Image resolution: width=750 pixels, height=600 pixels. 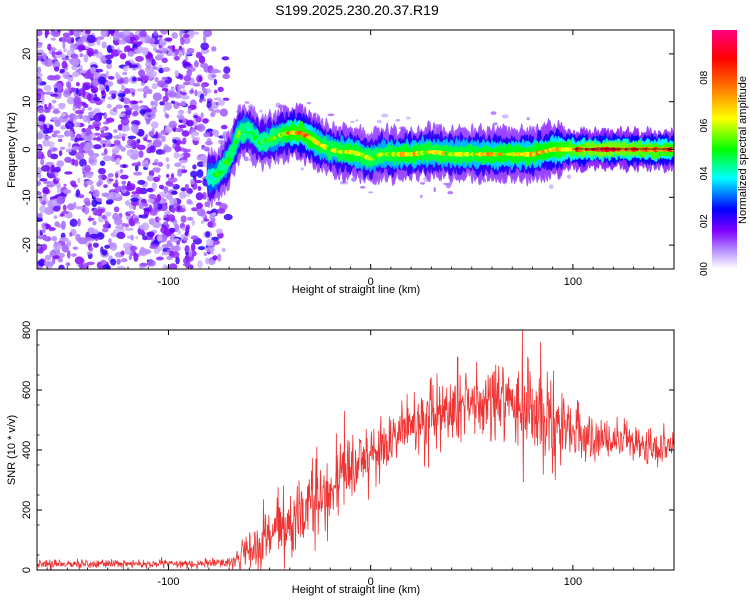 I want to click on ridge-core-cell, so click(x=233, y=148).